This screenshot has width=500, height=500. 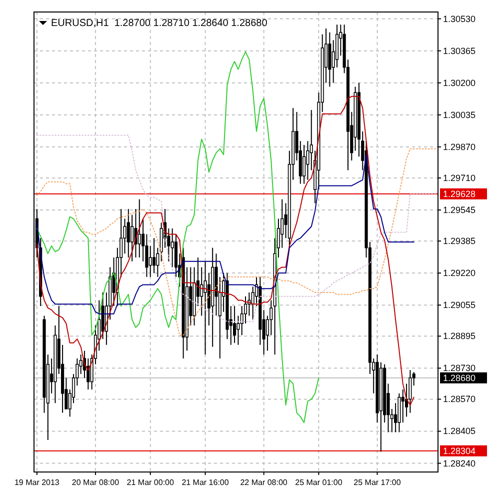 I want to click on y-tick-label: 1.30365, so click(x=459, y=51).